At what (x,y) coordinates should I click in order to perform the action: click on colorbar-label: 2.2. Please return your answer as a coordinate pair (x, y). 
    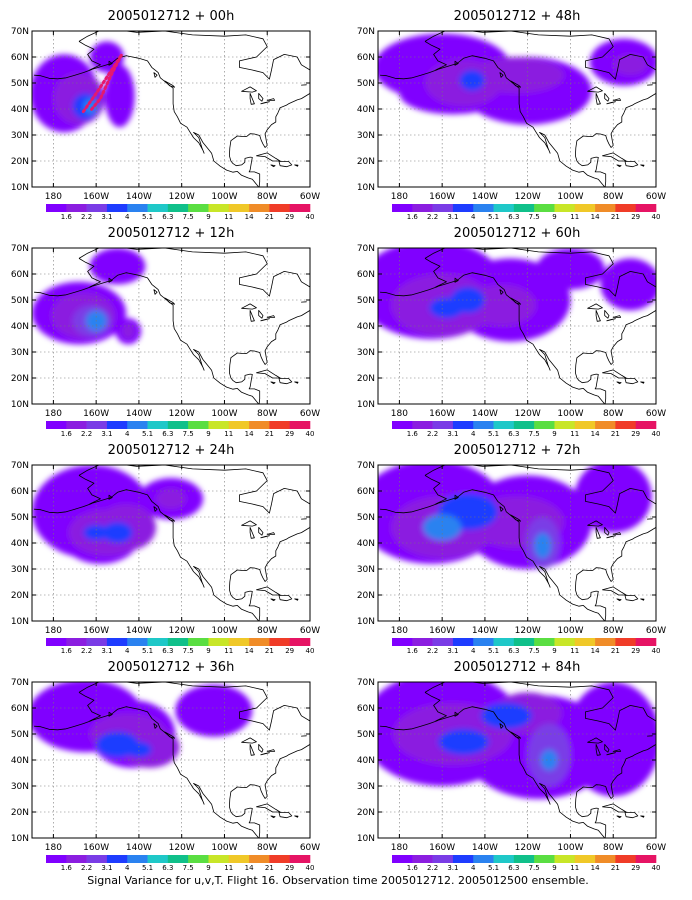
    Looking at the image, I should click on (86, 651).